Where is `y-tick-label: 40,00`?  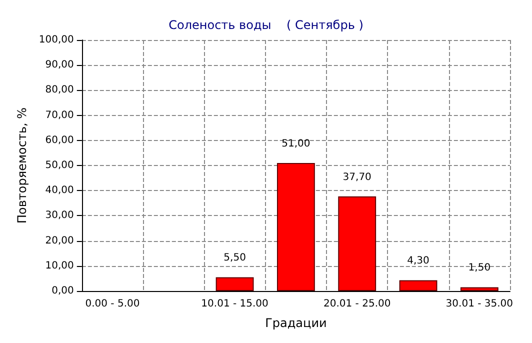
y-tick-label: 40,00 is located at coordinates (59, 190).